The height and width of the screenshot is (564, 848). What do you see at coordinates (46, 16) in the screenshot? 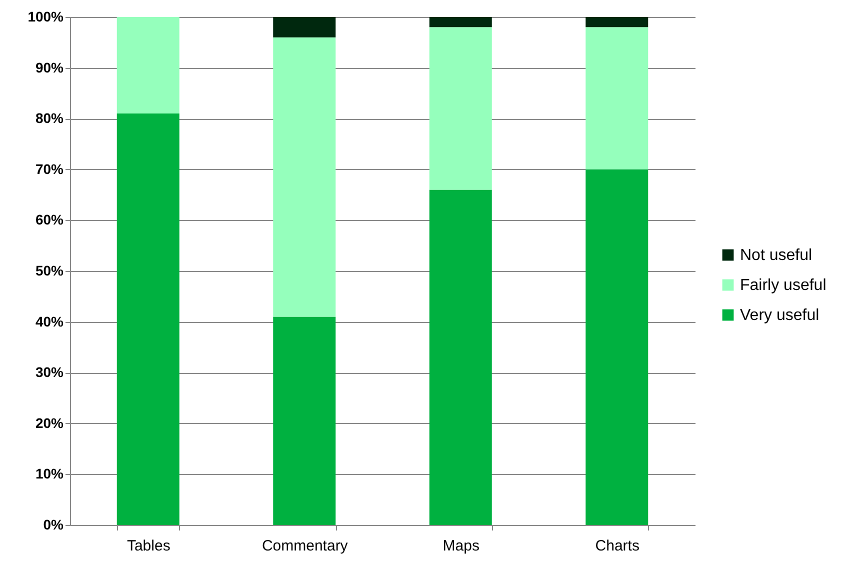
I see `y-tick-label: 100%` at bounding box center [46, 16].